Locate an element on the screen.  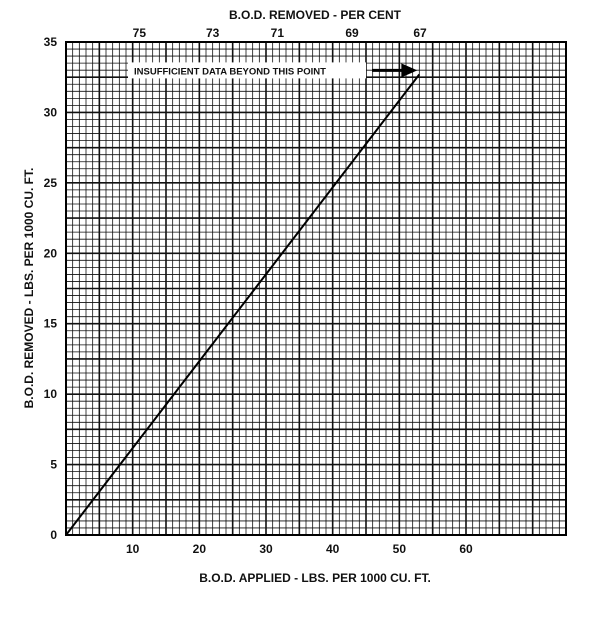
x-tick-label: 40 is located at coordinates (333, 549).